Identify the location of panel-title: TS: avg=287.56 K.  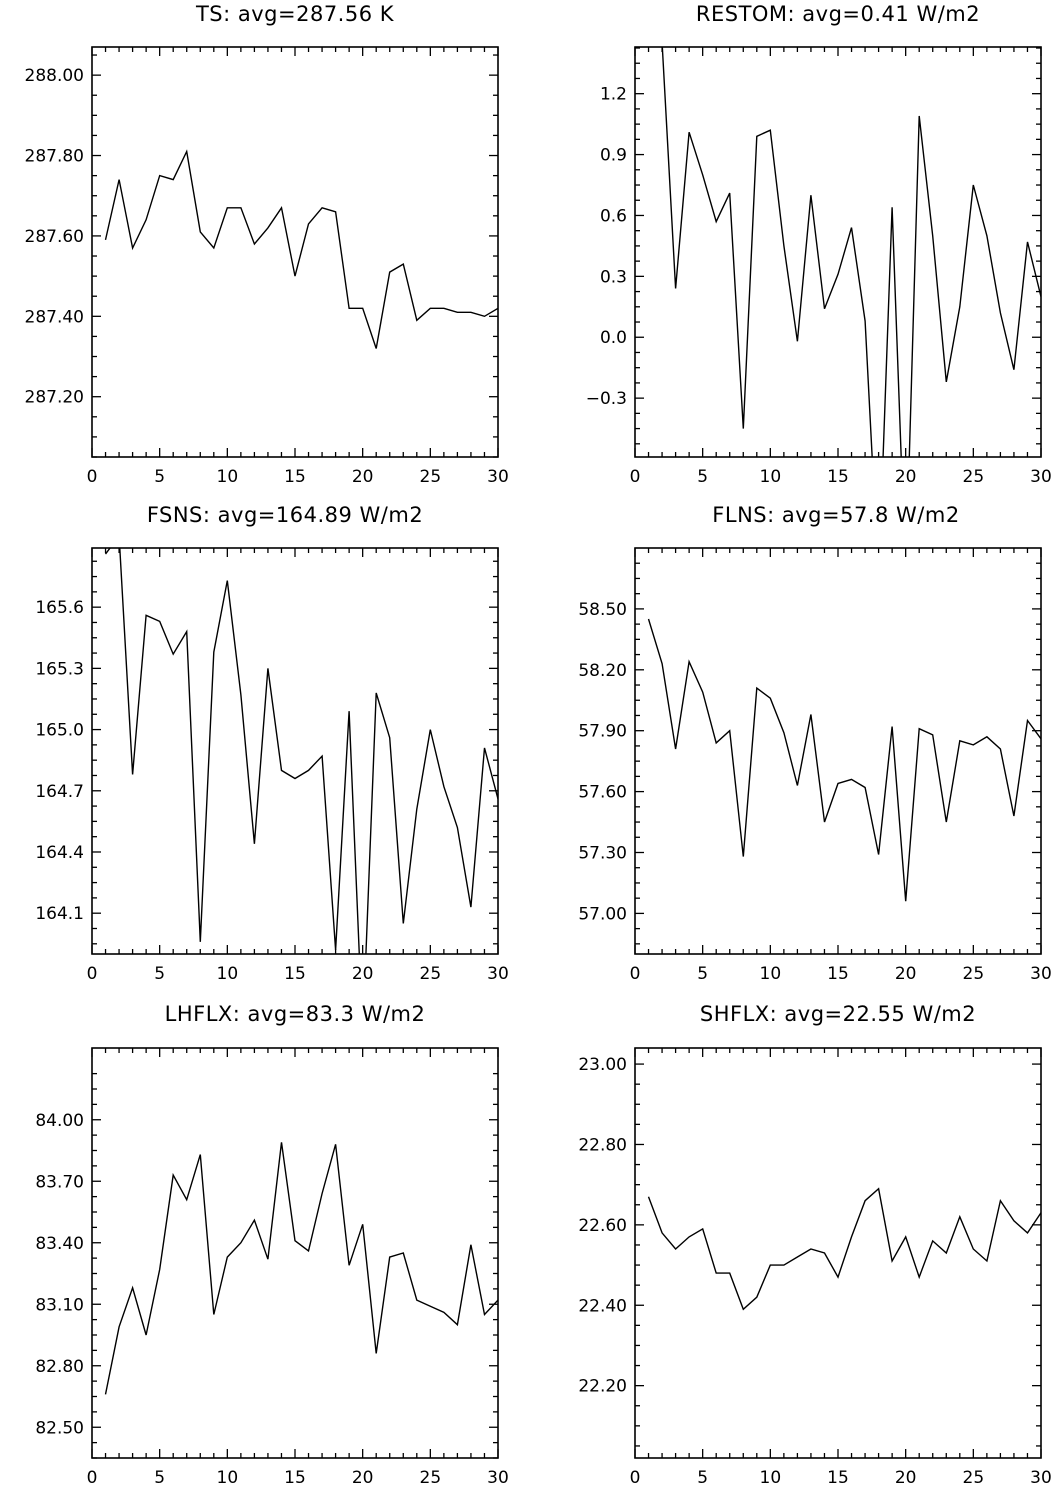
(295, 14).